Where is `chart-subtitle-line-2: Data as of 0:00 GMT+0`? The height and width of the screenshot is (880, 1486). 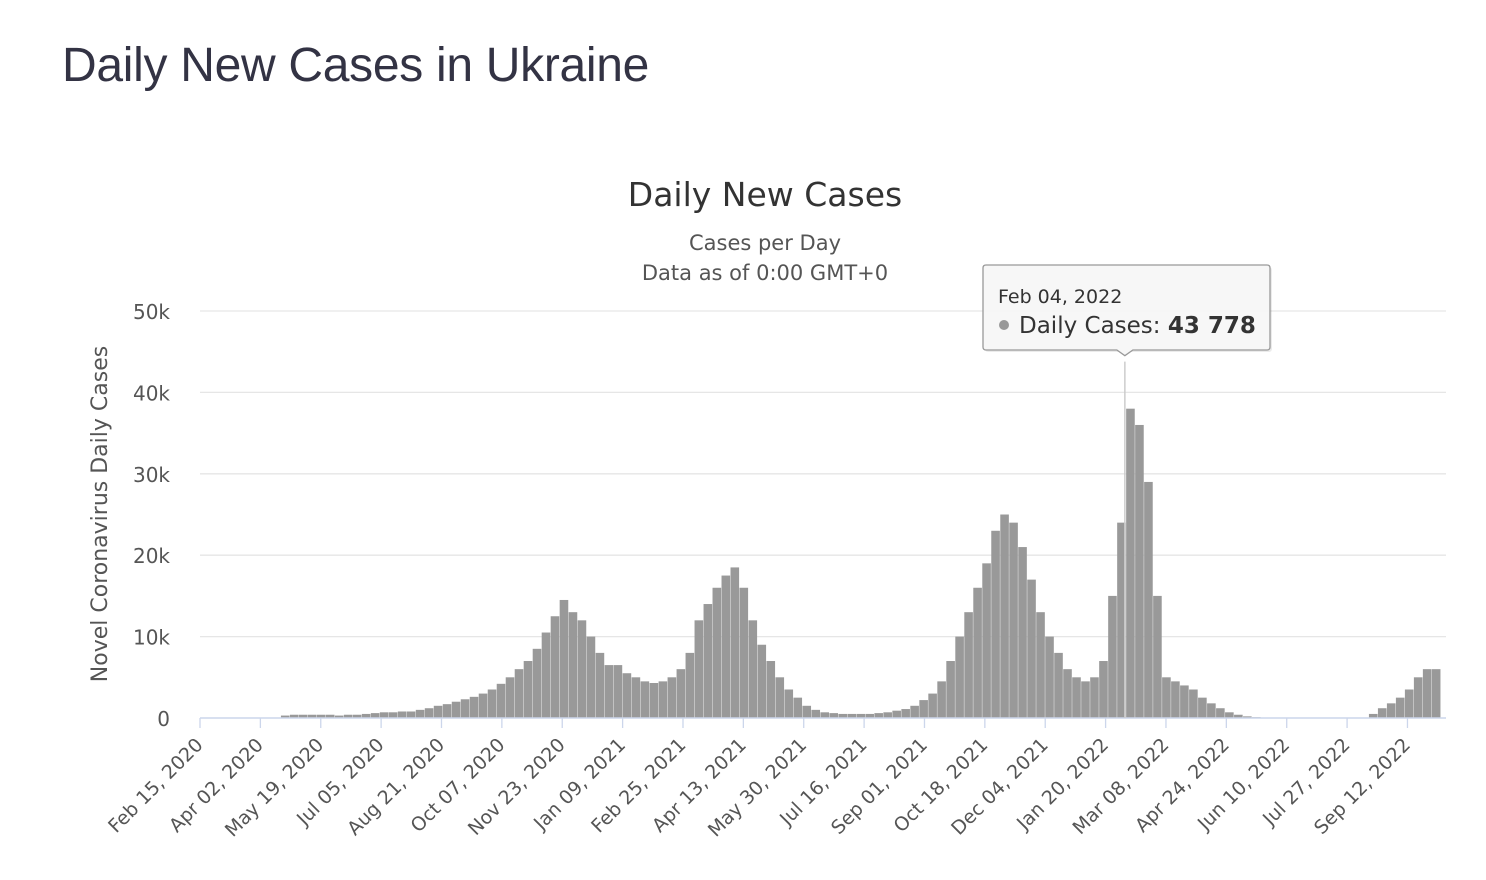
chart-subtitle-line-2: Data as of 0:00 GMT+0 is located at coordinates (765, 273).